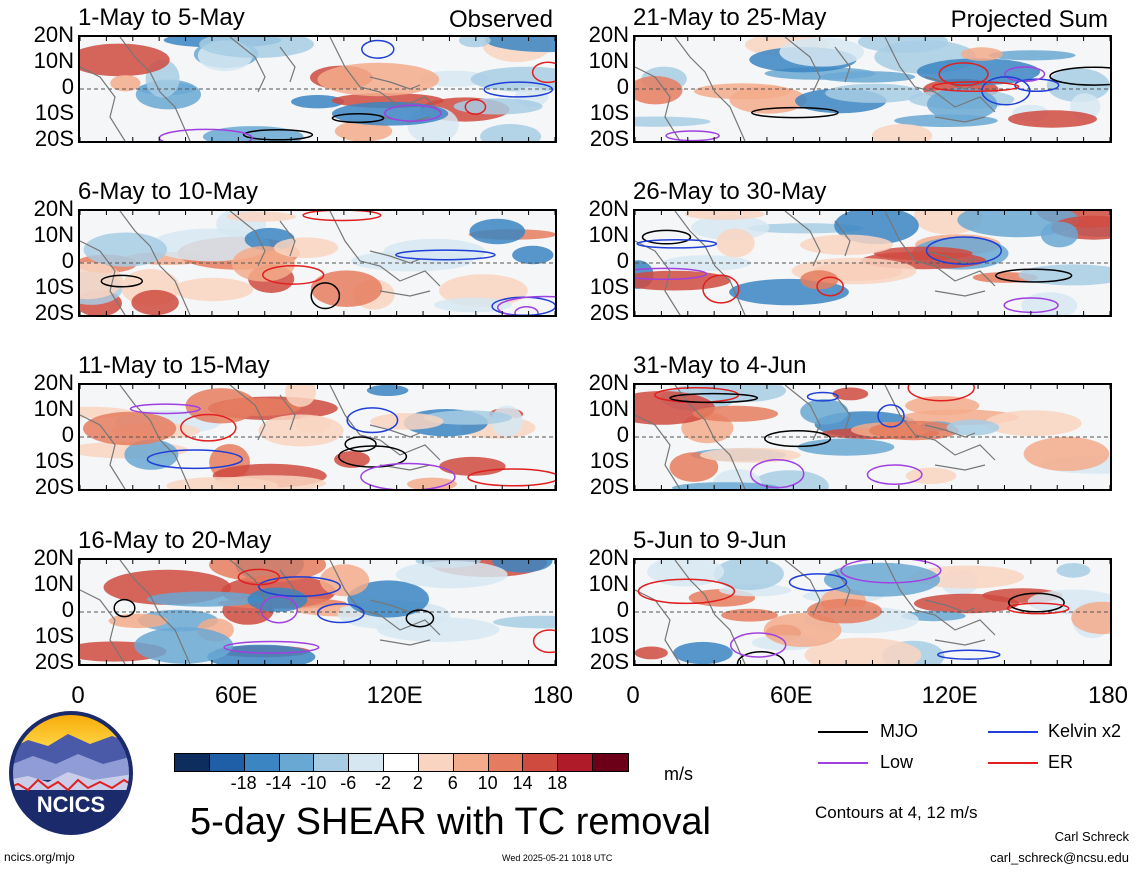 The image size is (1135, 872). I want to click on colorbar-tick-label: 2, so click(417, 783).